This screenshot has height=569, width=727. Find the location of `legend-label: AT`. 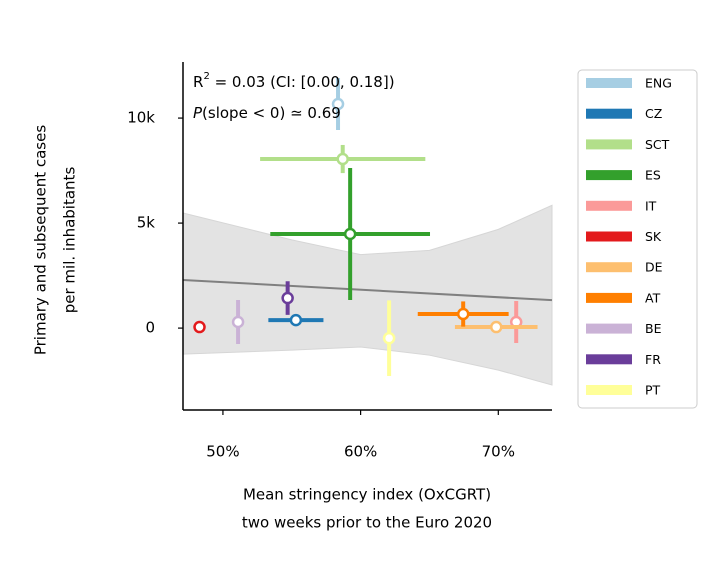

legend-label: AT is located at coordinates (653, 297).